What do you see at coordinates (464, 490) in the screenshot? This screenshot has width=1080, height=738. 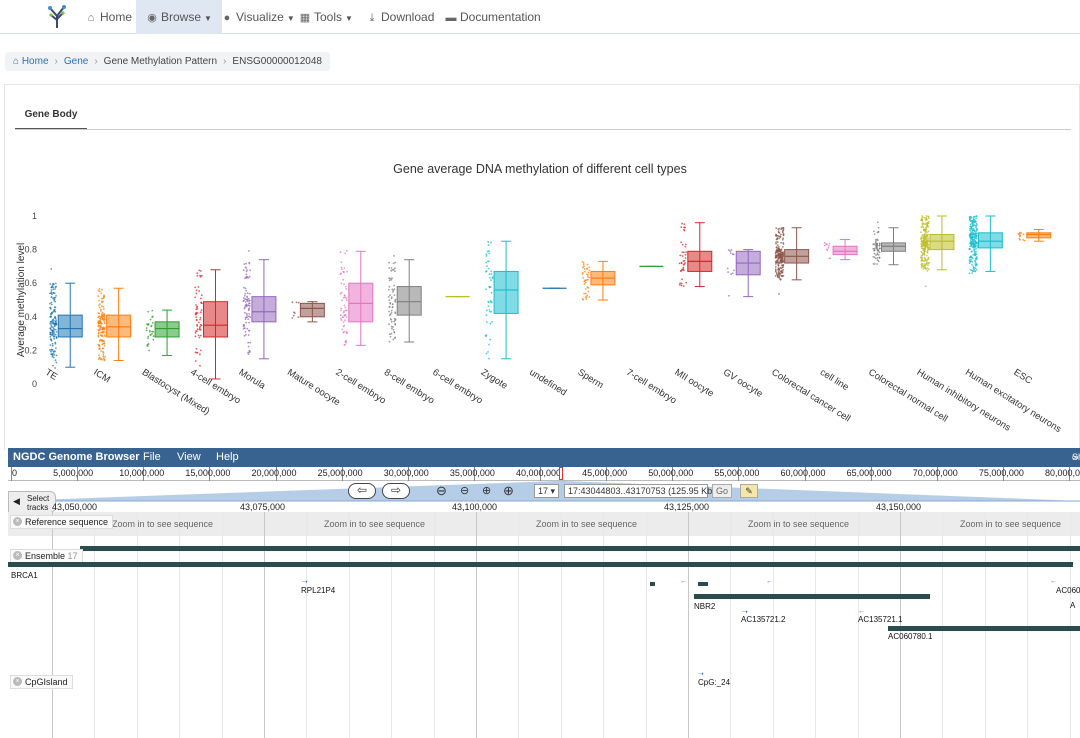 I see `zoom-out-button: ⊖` at bounding box center [464, 490].